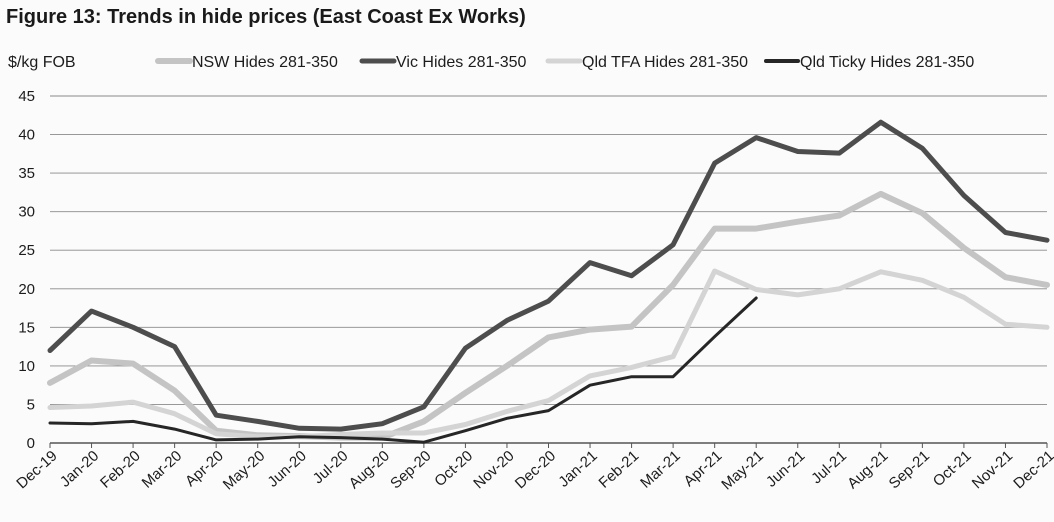 The width and height of the screenshot is (1054, 522). Describe the element at coordinates (493, 469) in the screenshot. I see `x-tick-label: Nov-20` at that location.